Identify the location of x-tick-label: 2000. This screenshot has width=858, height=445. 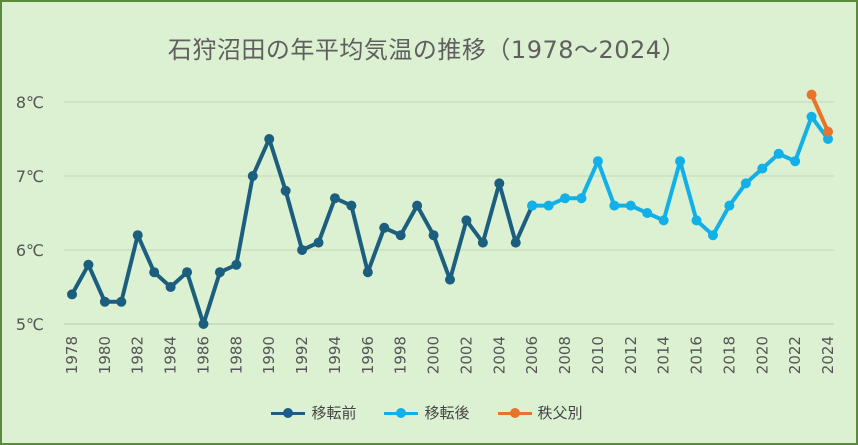
(434, 355).